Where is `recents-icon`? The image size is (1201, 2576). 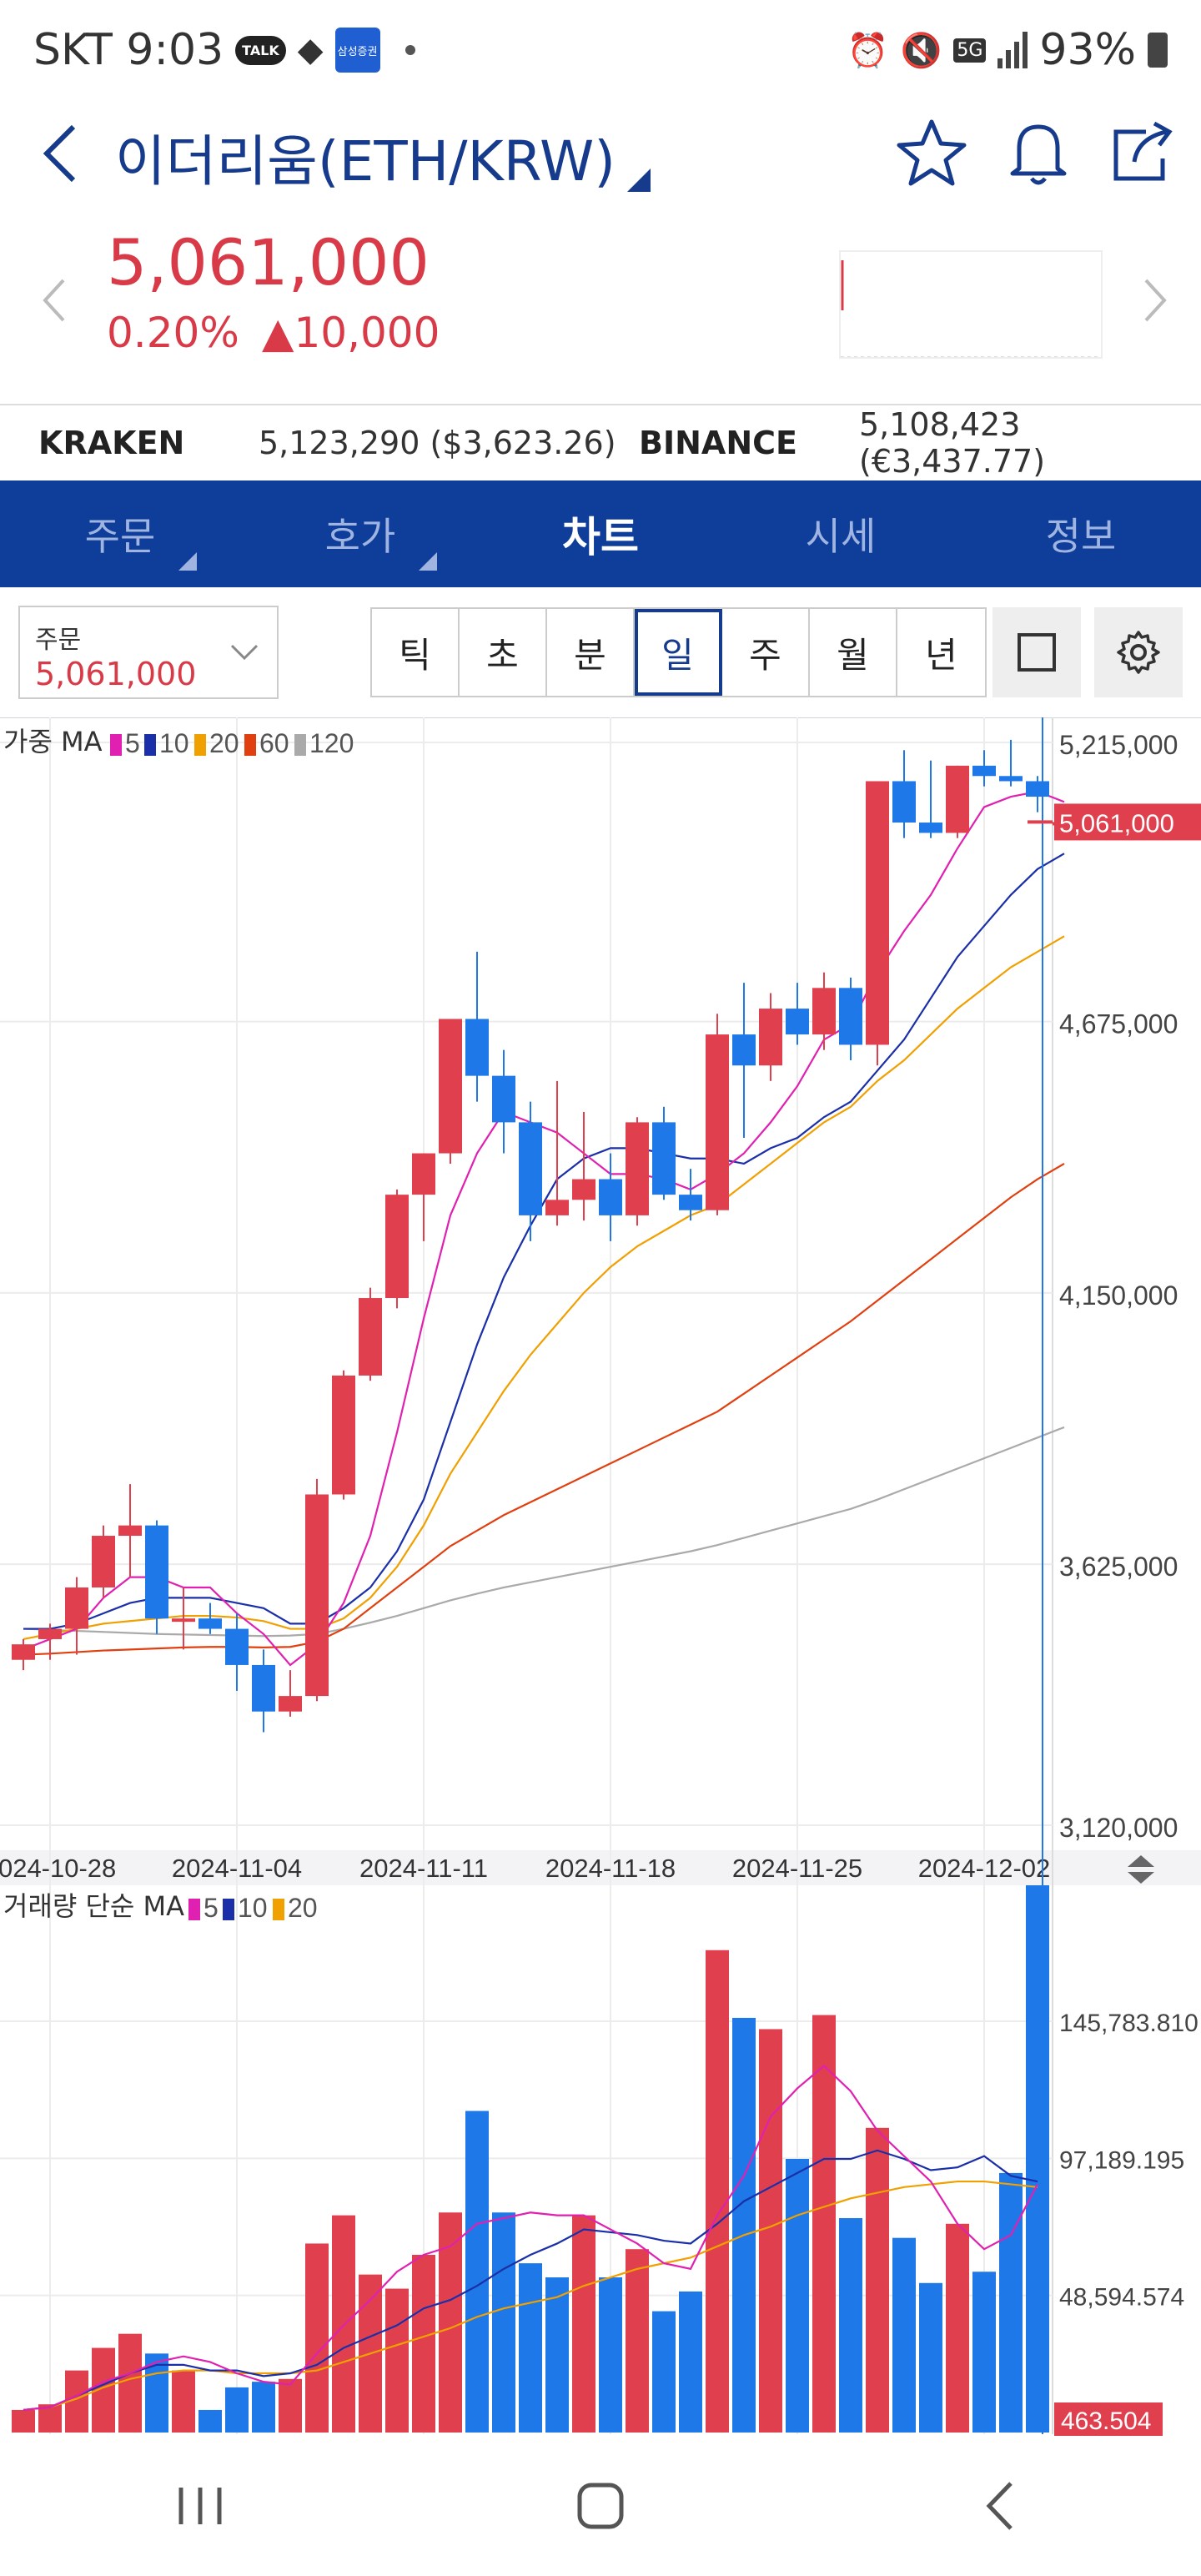
recents-icon is located at coordinates (200, 2506).